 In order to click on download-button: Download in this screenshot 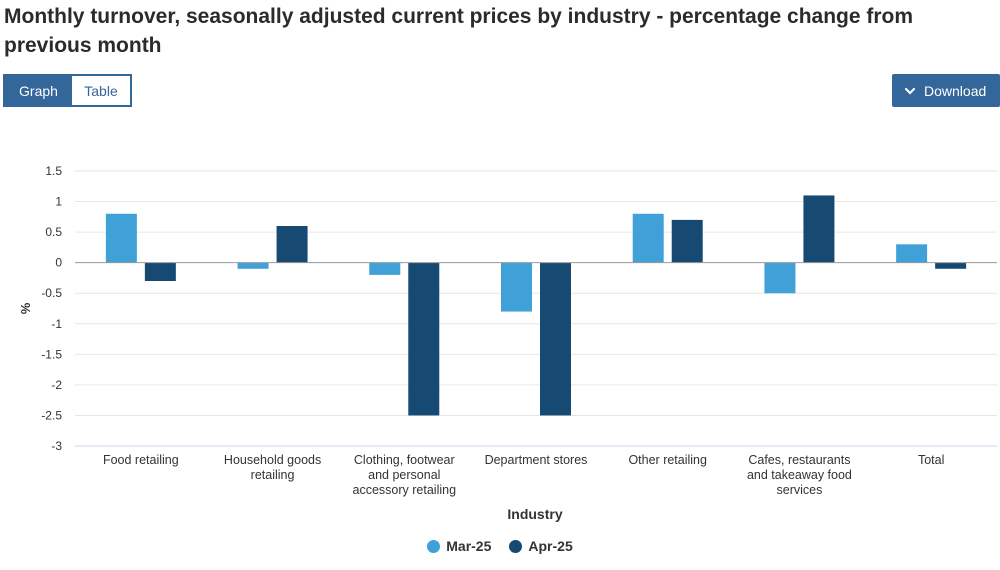, I will do `click(946, 90)`.